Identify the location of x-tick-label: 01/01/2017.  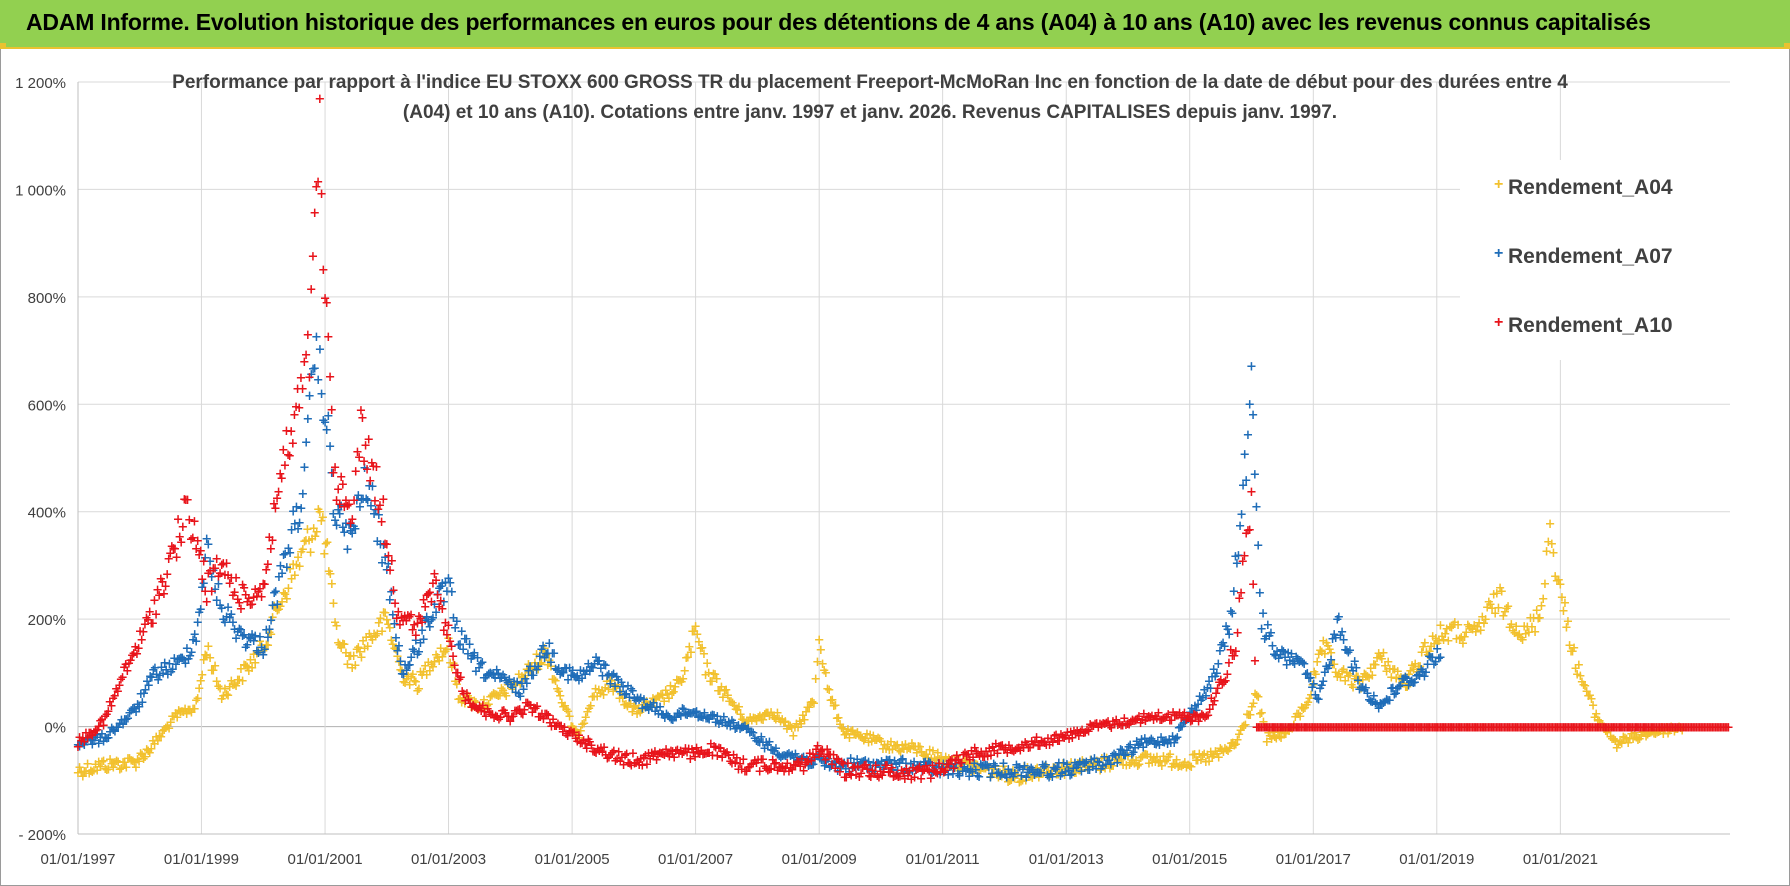
(1313, 859).